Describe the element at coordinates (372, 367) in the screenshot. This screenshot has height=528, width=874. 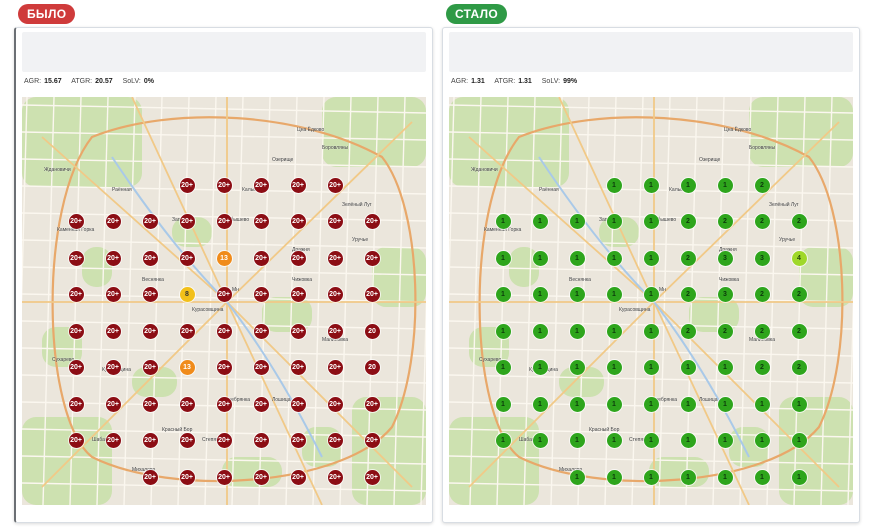
I see `grid-point-marker: 20` at that location.